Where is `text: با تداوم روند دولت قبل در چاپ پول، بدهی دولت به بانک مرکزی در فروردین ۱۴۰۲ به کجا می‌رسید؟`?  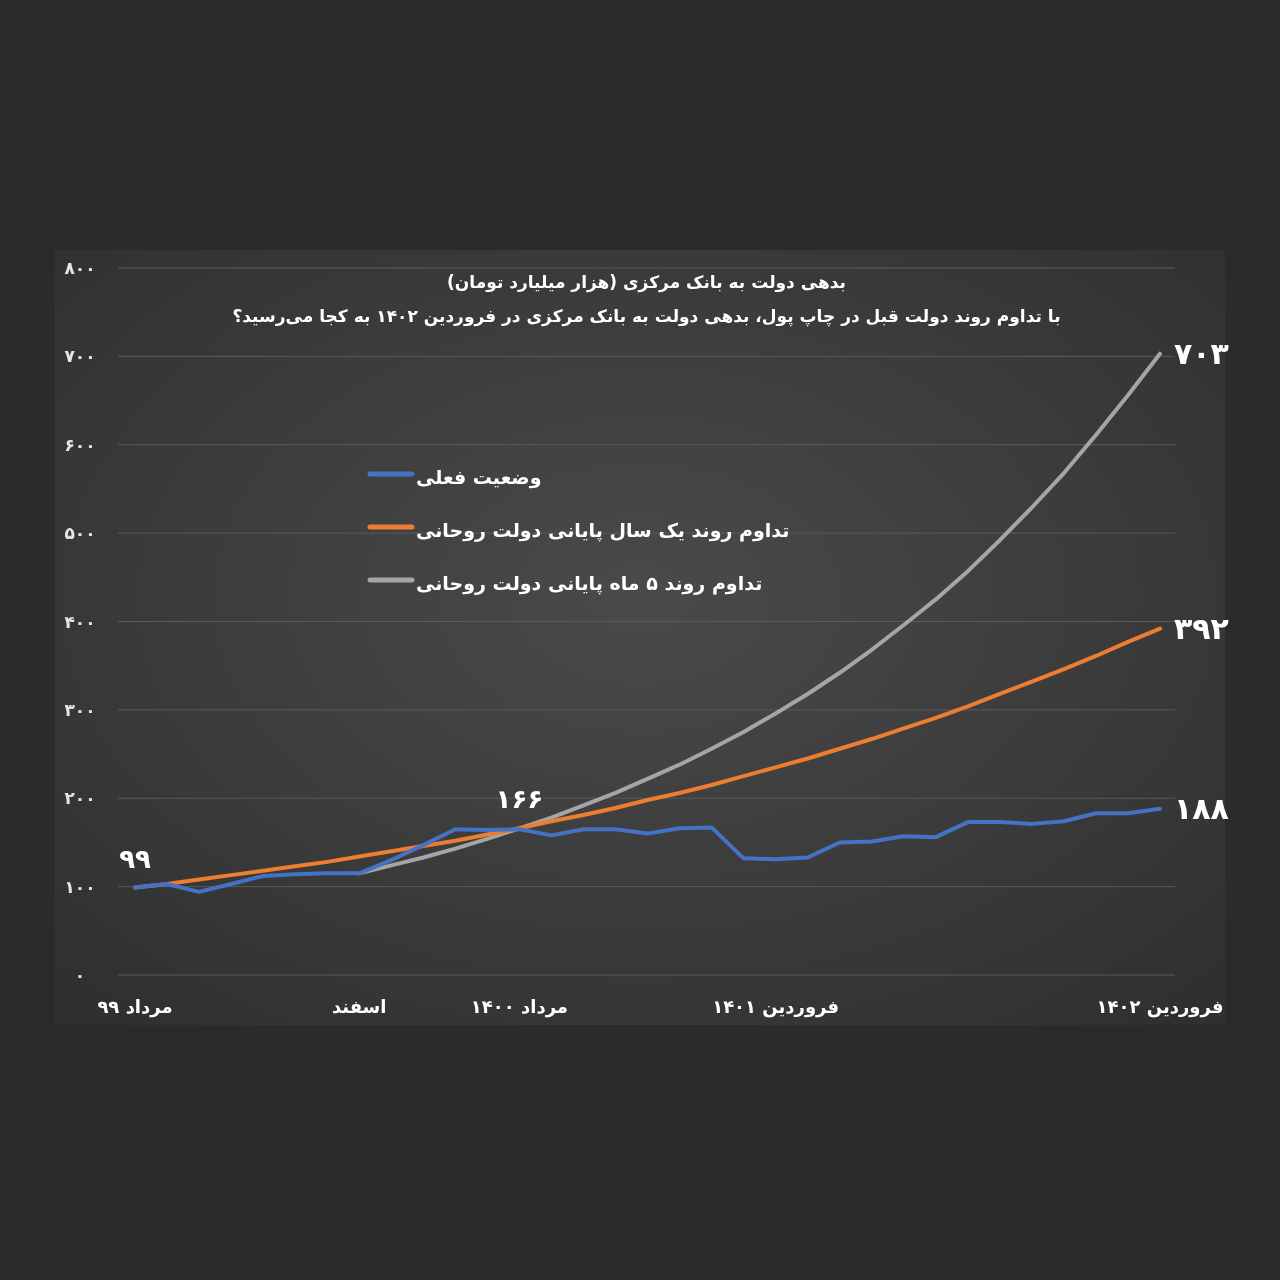
text: با تداوم روند دولت قبل در چاپ پول، بدهی دولت به بانک مرکزی در فروردین ۱۴۰۲ به کجا می‌رسید؟ is located at coordinates (646, 316).